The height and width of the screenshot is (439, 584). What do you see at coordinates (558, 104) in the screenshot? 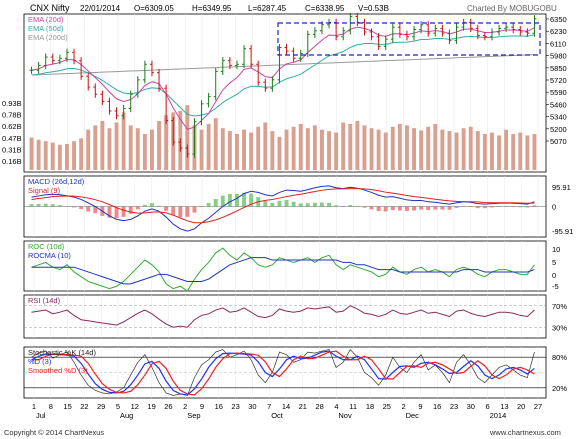
I see `price-y-tick: 5460` at bounding box center [558, 104].